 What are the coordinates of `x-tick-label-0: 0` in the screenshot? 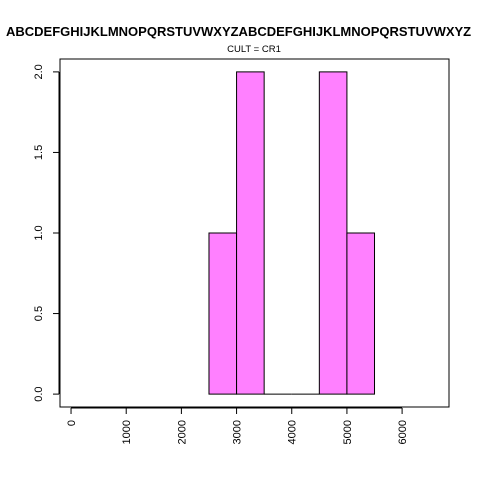 It's located at (72, 423).